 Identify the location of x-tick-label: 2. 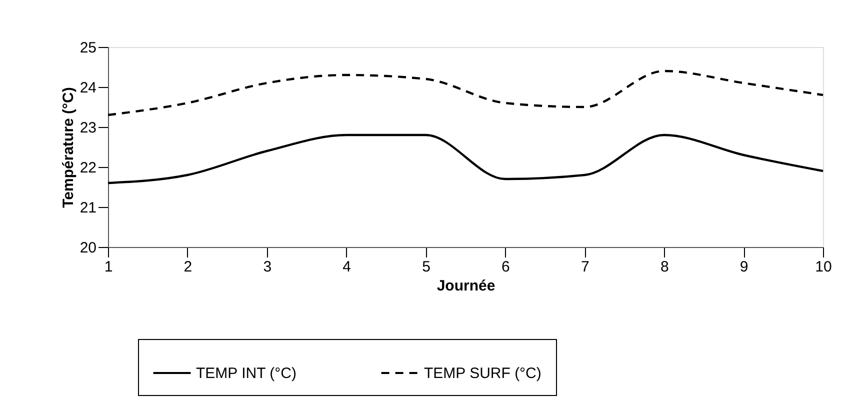
(188, 267).